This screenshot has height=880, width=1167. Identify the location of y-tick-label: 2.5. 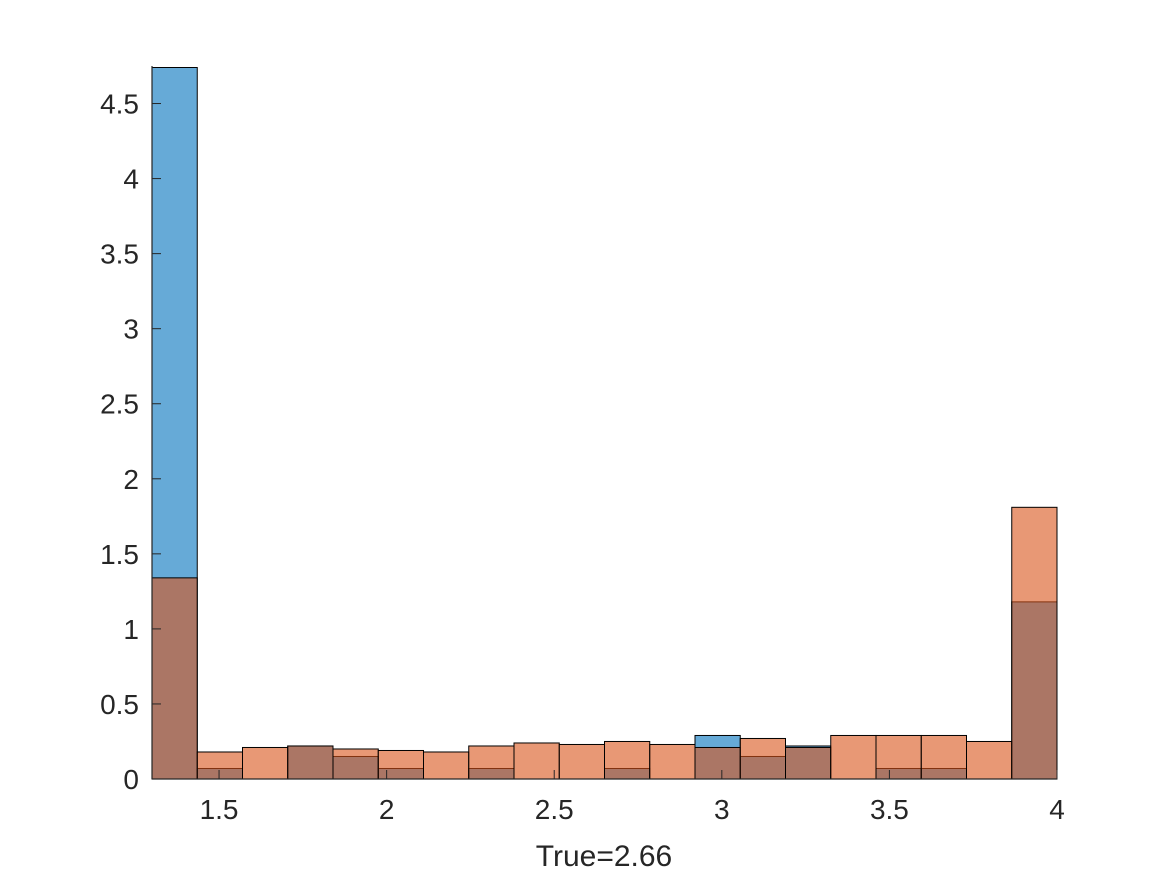
(119, 404).